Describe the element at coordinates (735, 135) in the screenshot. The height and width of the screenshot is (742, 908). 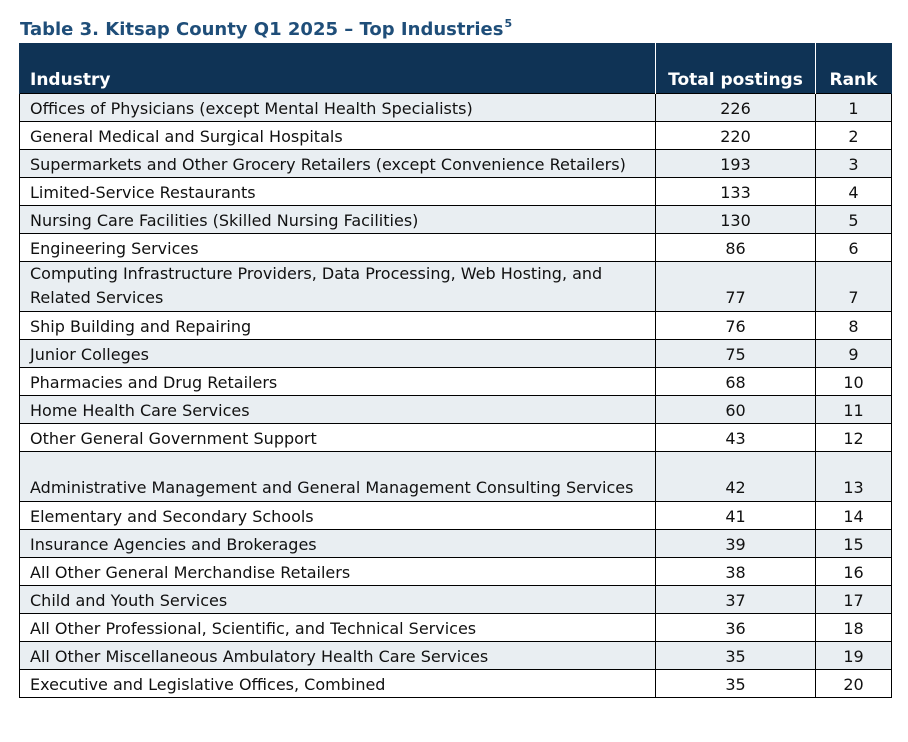
I see `postings-cell: 220` at that location.